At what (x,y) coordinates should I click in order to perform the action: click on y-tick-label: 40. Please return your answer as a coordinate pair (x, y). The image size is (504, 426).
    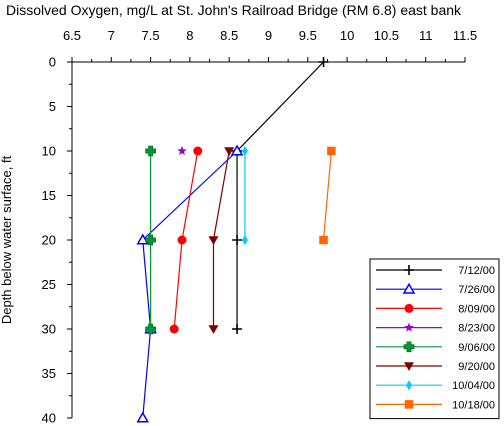
    Looking at the image, I should click on (49, 418).